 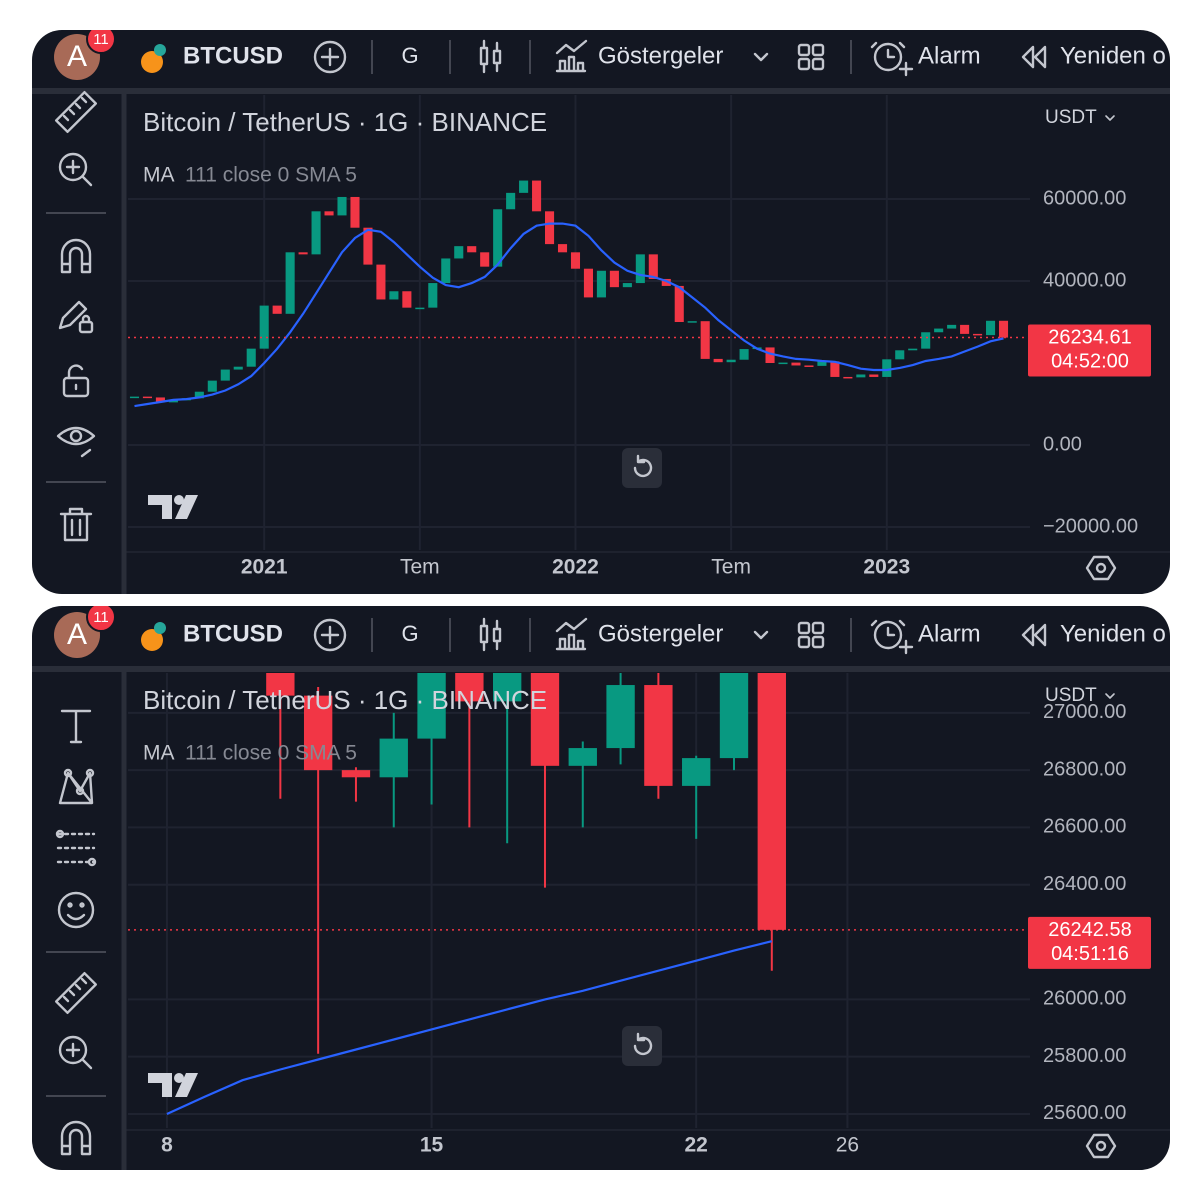 What do you see at coordinates (1089, 350) in the screenshot?
I see `price-label-bg` at bounding box center [1089, 350].